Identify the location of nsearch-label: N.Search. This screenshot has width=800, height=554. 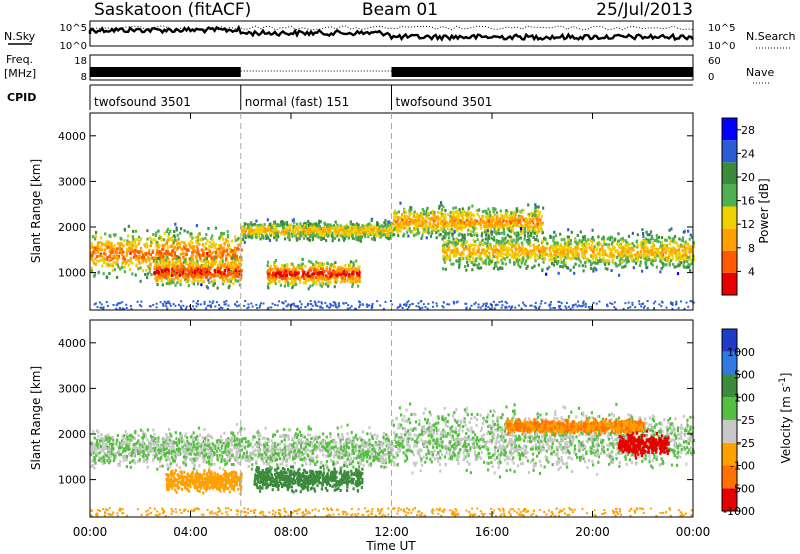
(771, 36).